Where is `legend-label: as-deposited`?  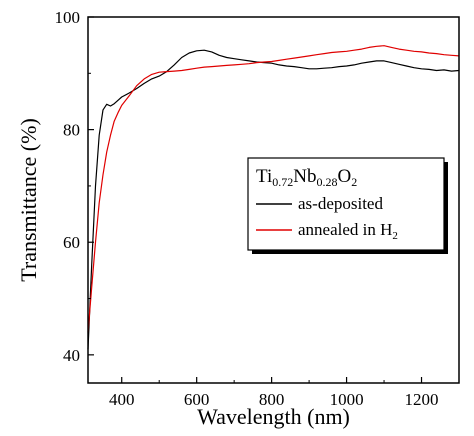
legend-label: as-deposited is located at coordinates (340, 203).